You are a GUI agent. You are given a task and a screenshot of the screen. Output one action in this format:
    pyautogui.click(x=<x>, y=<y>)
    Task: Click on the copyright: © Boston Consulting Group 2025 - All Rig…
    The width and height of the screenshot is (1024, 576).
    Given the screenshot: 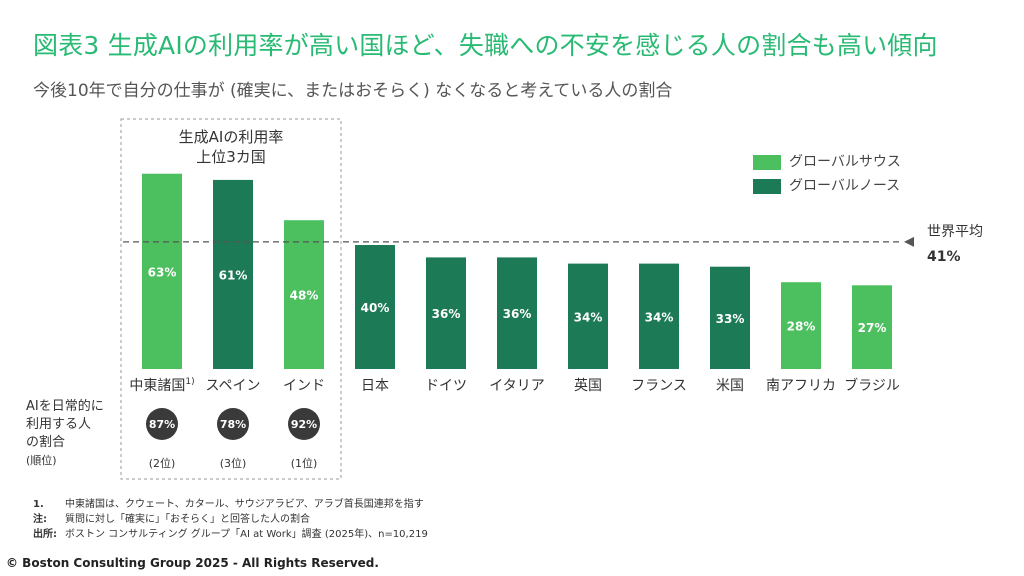 What is the action you would take?
    pyautogui.click(x=192, y=563)
    